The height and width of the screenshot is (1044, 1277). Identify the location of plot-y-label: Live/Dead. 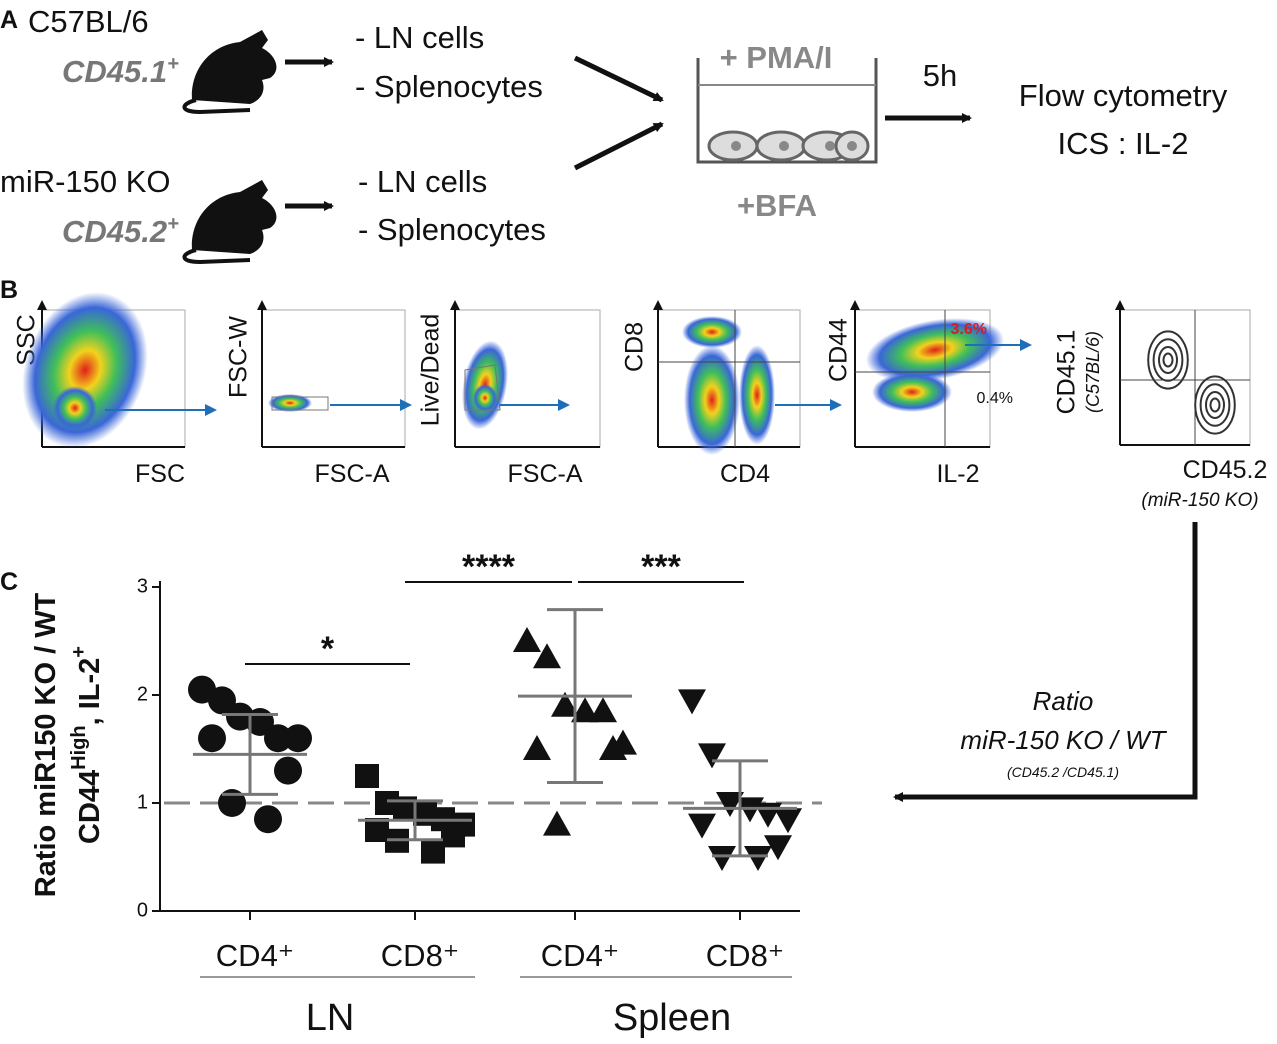
(431, 370).